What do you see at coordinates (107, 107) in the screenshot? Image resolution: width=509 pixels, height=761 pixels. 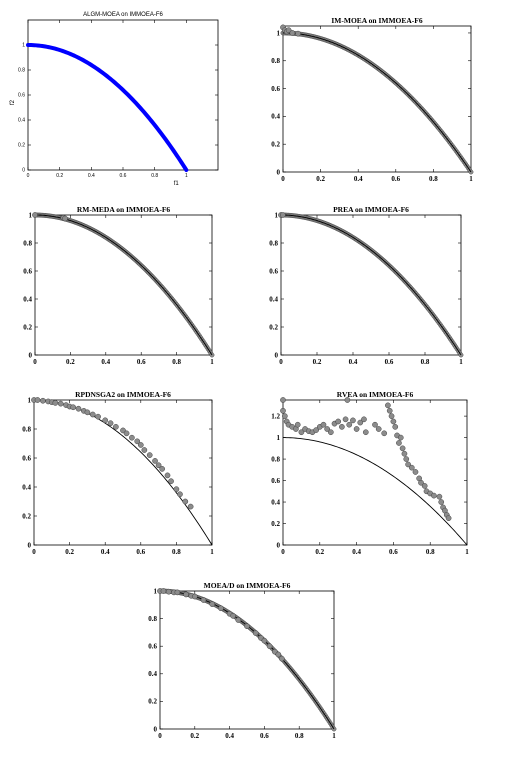 I see `solution-set-blue` at bounding box center [107, 107].